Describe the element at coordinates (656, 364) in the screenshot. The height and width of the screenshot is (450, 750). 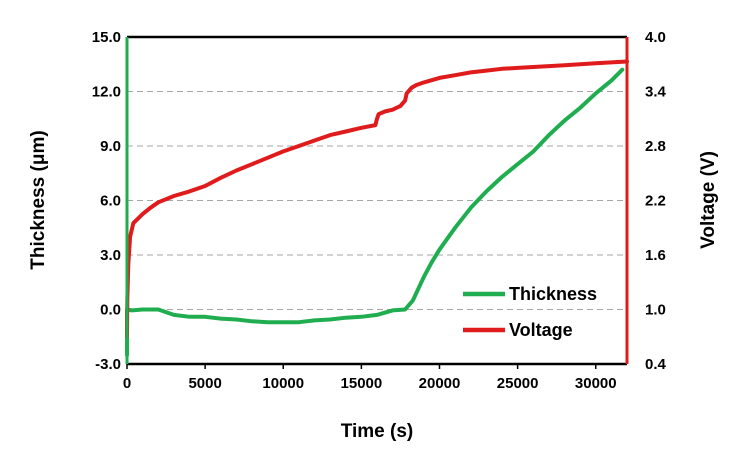
I see `y-right-tick-label: 0.4` at that location.